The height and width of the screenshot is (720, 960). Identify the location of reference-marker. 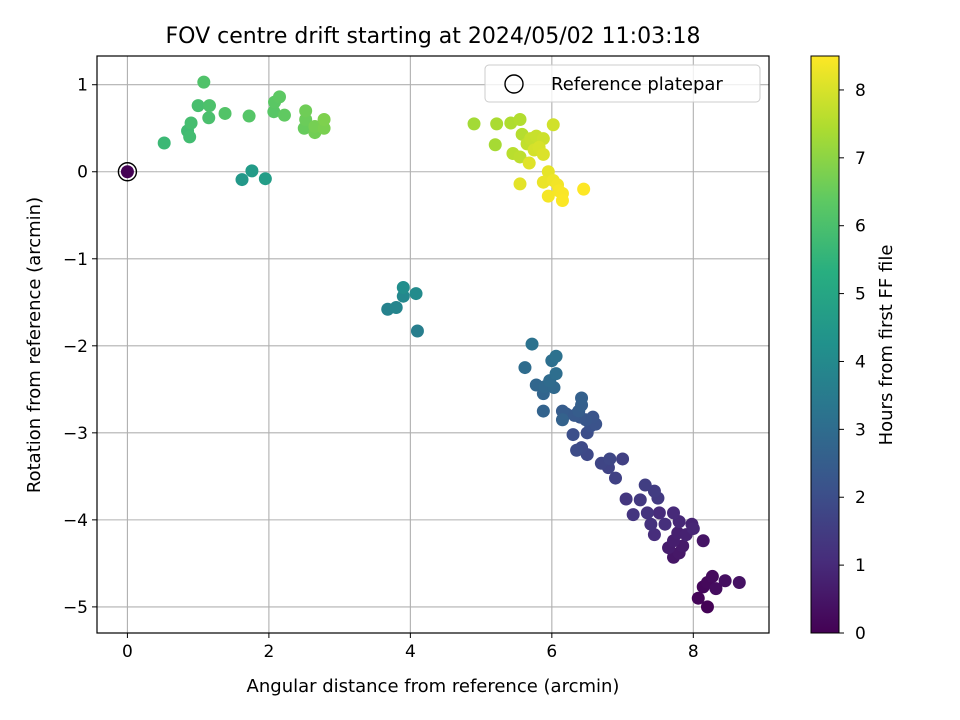
(127, 172).